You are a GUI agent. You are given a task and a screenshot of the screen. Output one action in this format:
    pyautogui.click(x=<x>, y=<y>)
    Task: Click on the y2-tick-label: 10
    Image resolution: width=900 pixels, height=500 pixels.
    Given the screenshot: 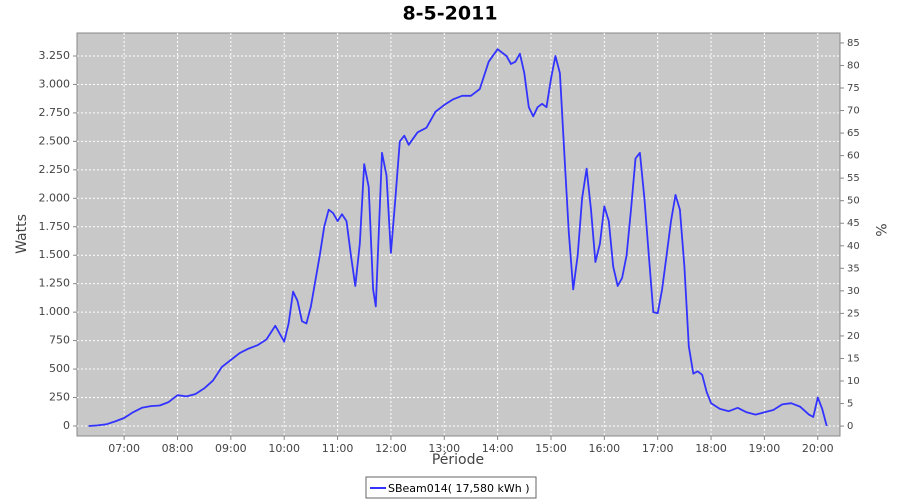 What is the action you would take?
    pyautogui.click(x=853, y=381)
    